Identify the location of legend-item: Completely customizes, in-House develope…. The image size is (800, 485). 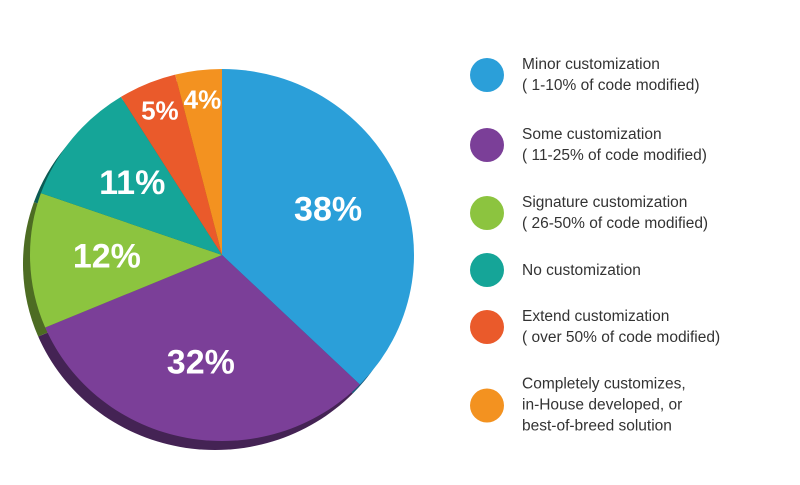
(578, 405).